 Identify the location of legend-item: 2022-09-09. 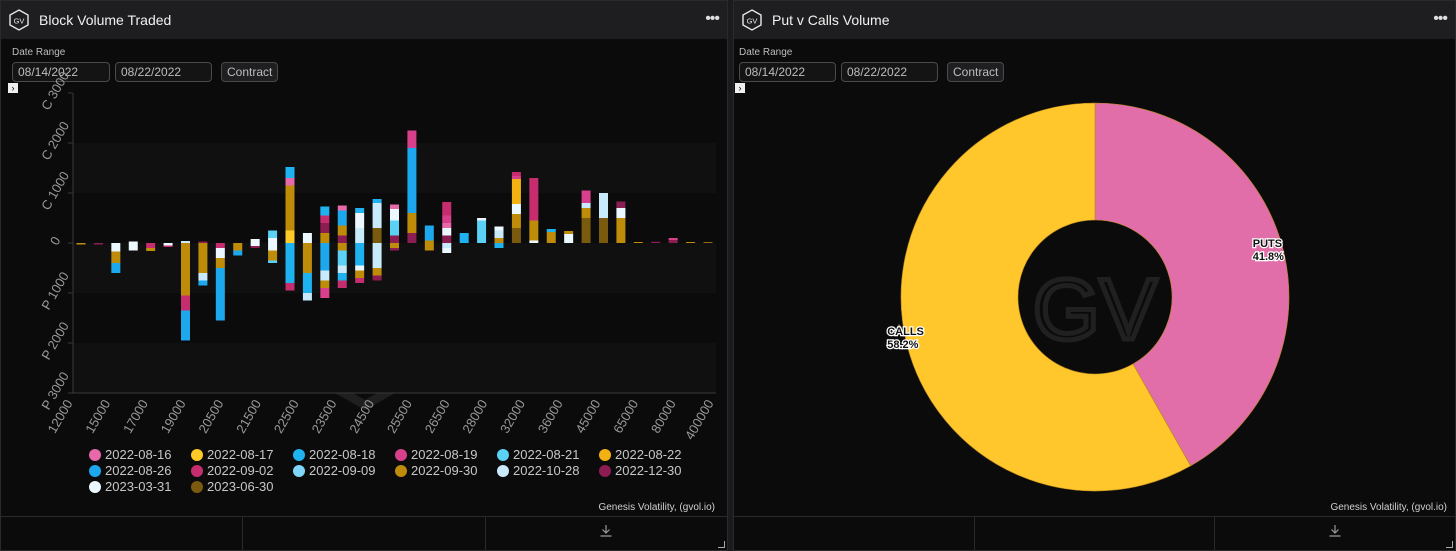
(344, 470).